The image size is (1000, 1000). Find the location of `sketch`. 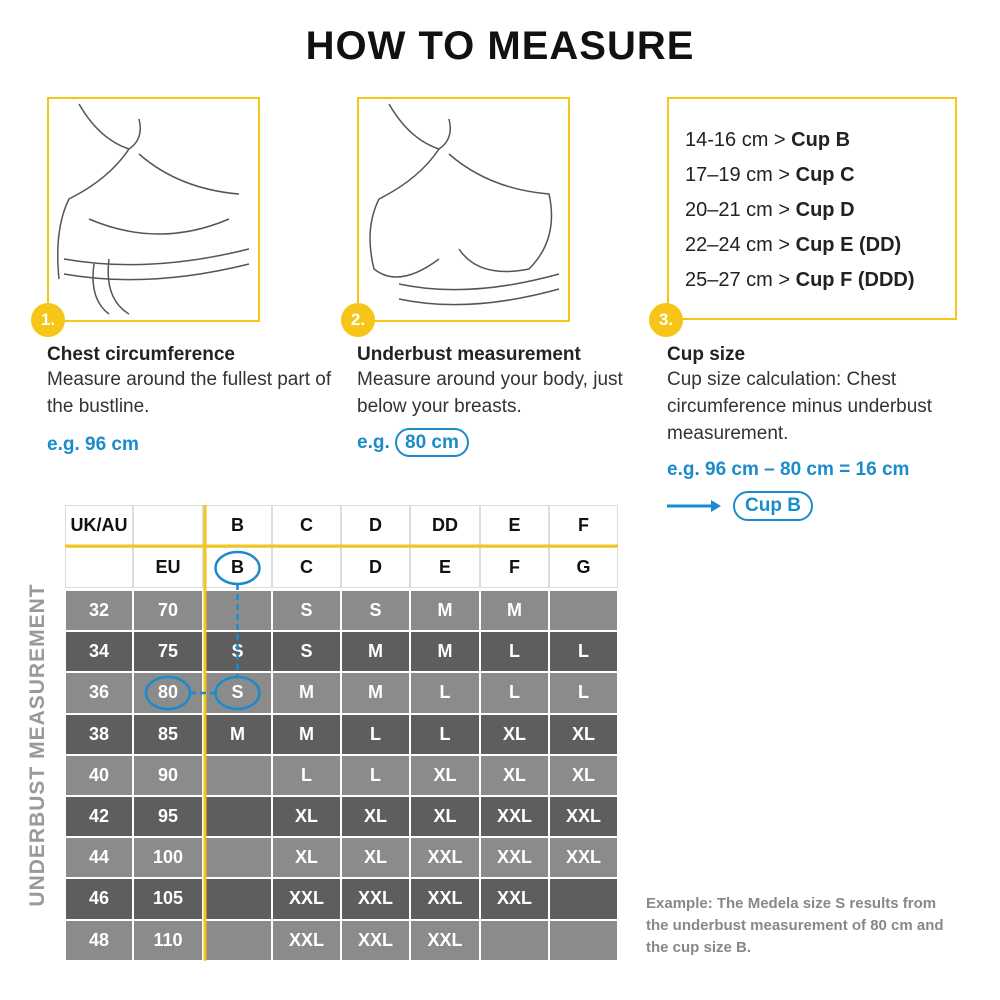

sketch is located at coordinates (153, 209).